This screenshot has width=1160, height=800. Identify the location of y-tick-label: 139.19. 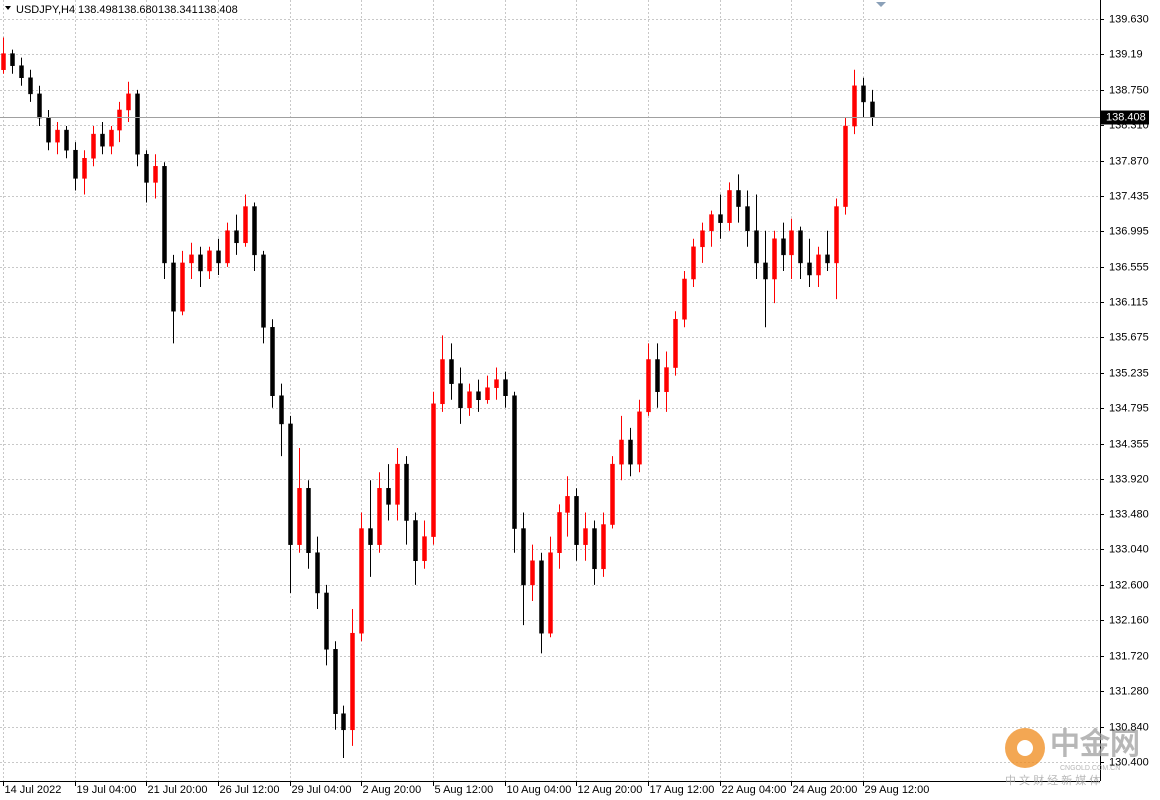
(1126, 54).